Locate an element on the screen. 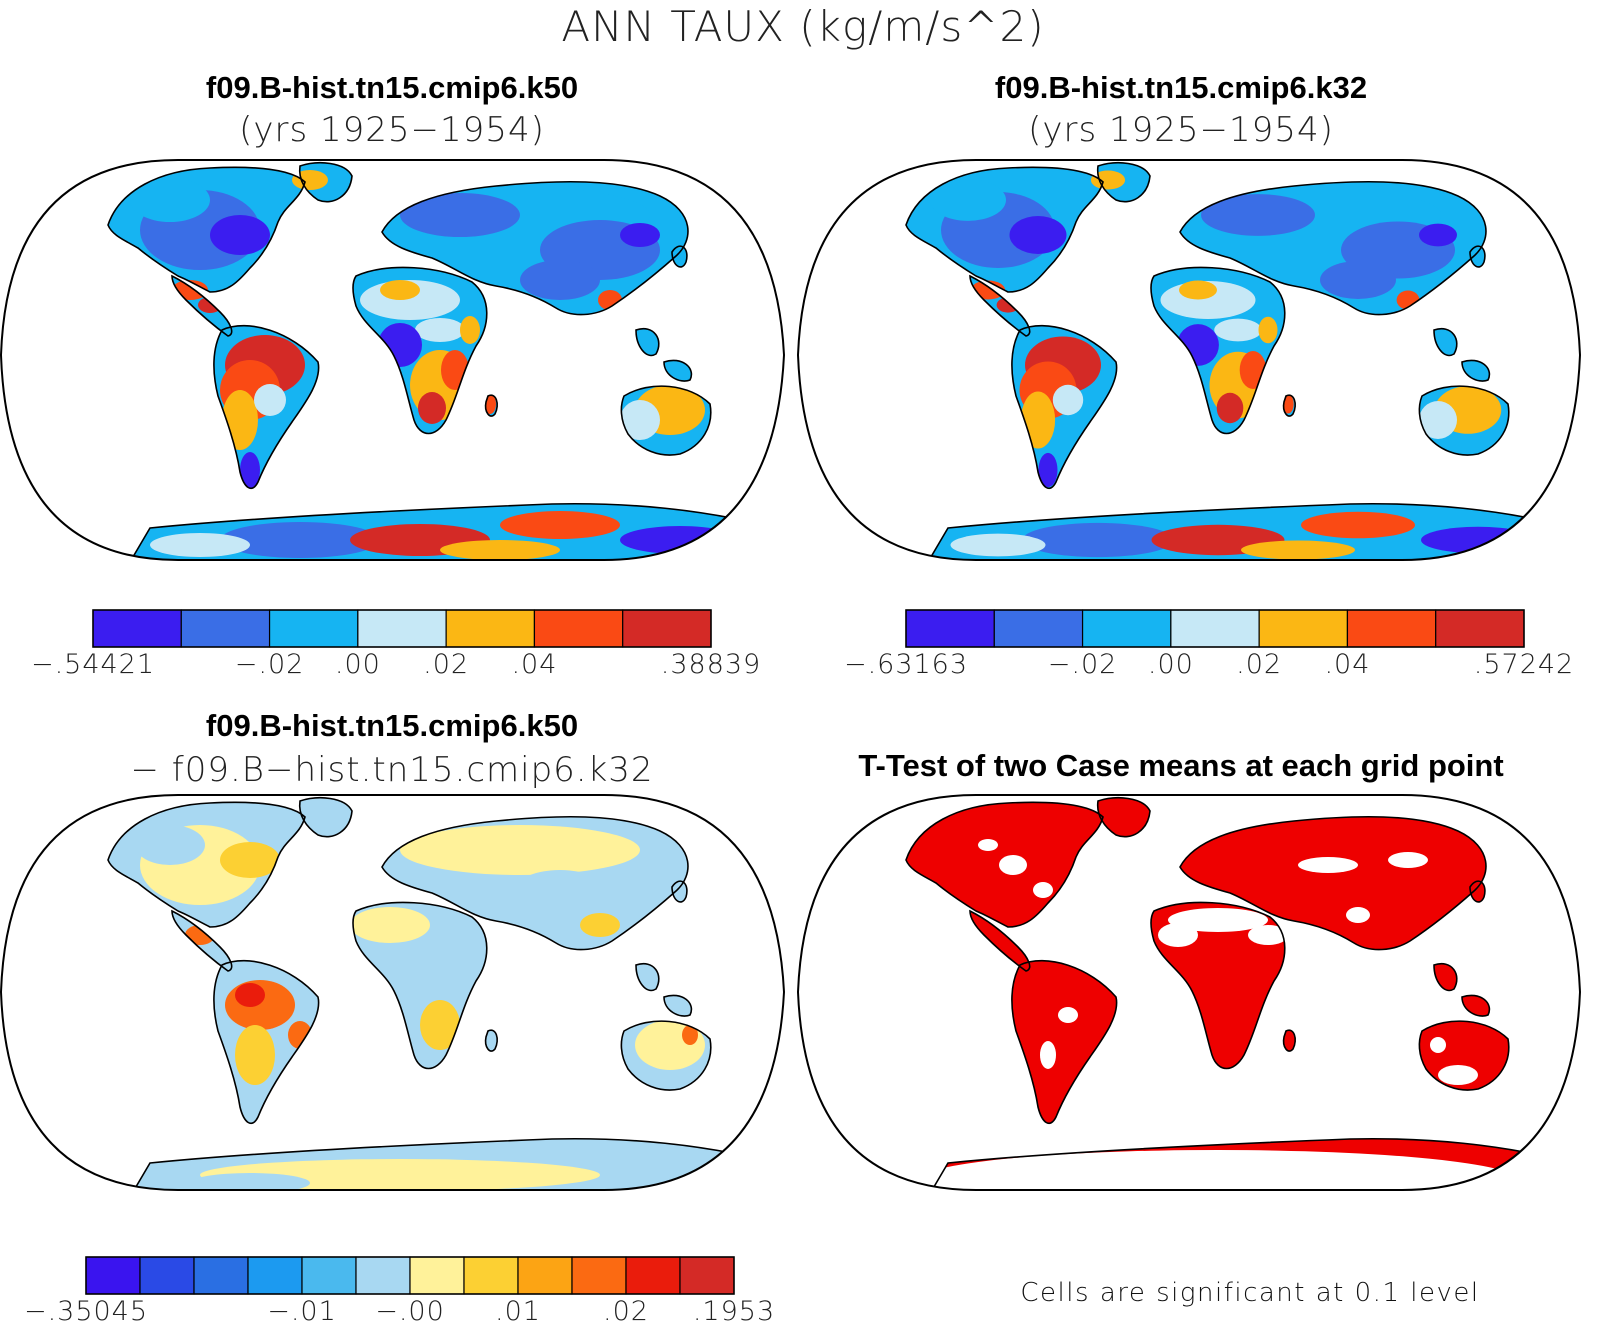 The width and height of the screenshot is (1606, 1327). colorbar-tick-label: −.00 is located at coordinates (410, 1311).